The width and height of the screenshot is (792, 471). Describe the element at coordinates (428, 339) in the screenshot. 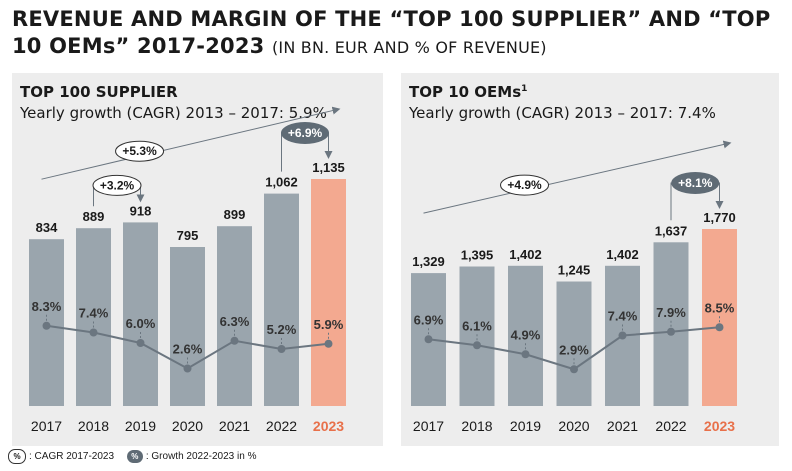

I see `oem-margin-point-2017` at that location.